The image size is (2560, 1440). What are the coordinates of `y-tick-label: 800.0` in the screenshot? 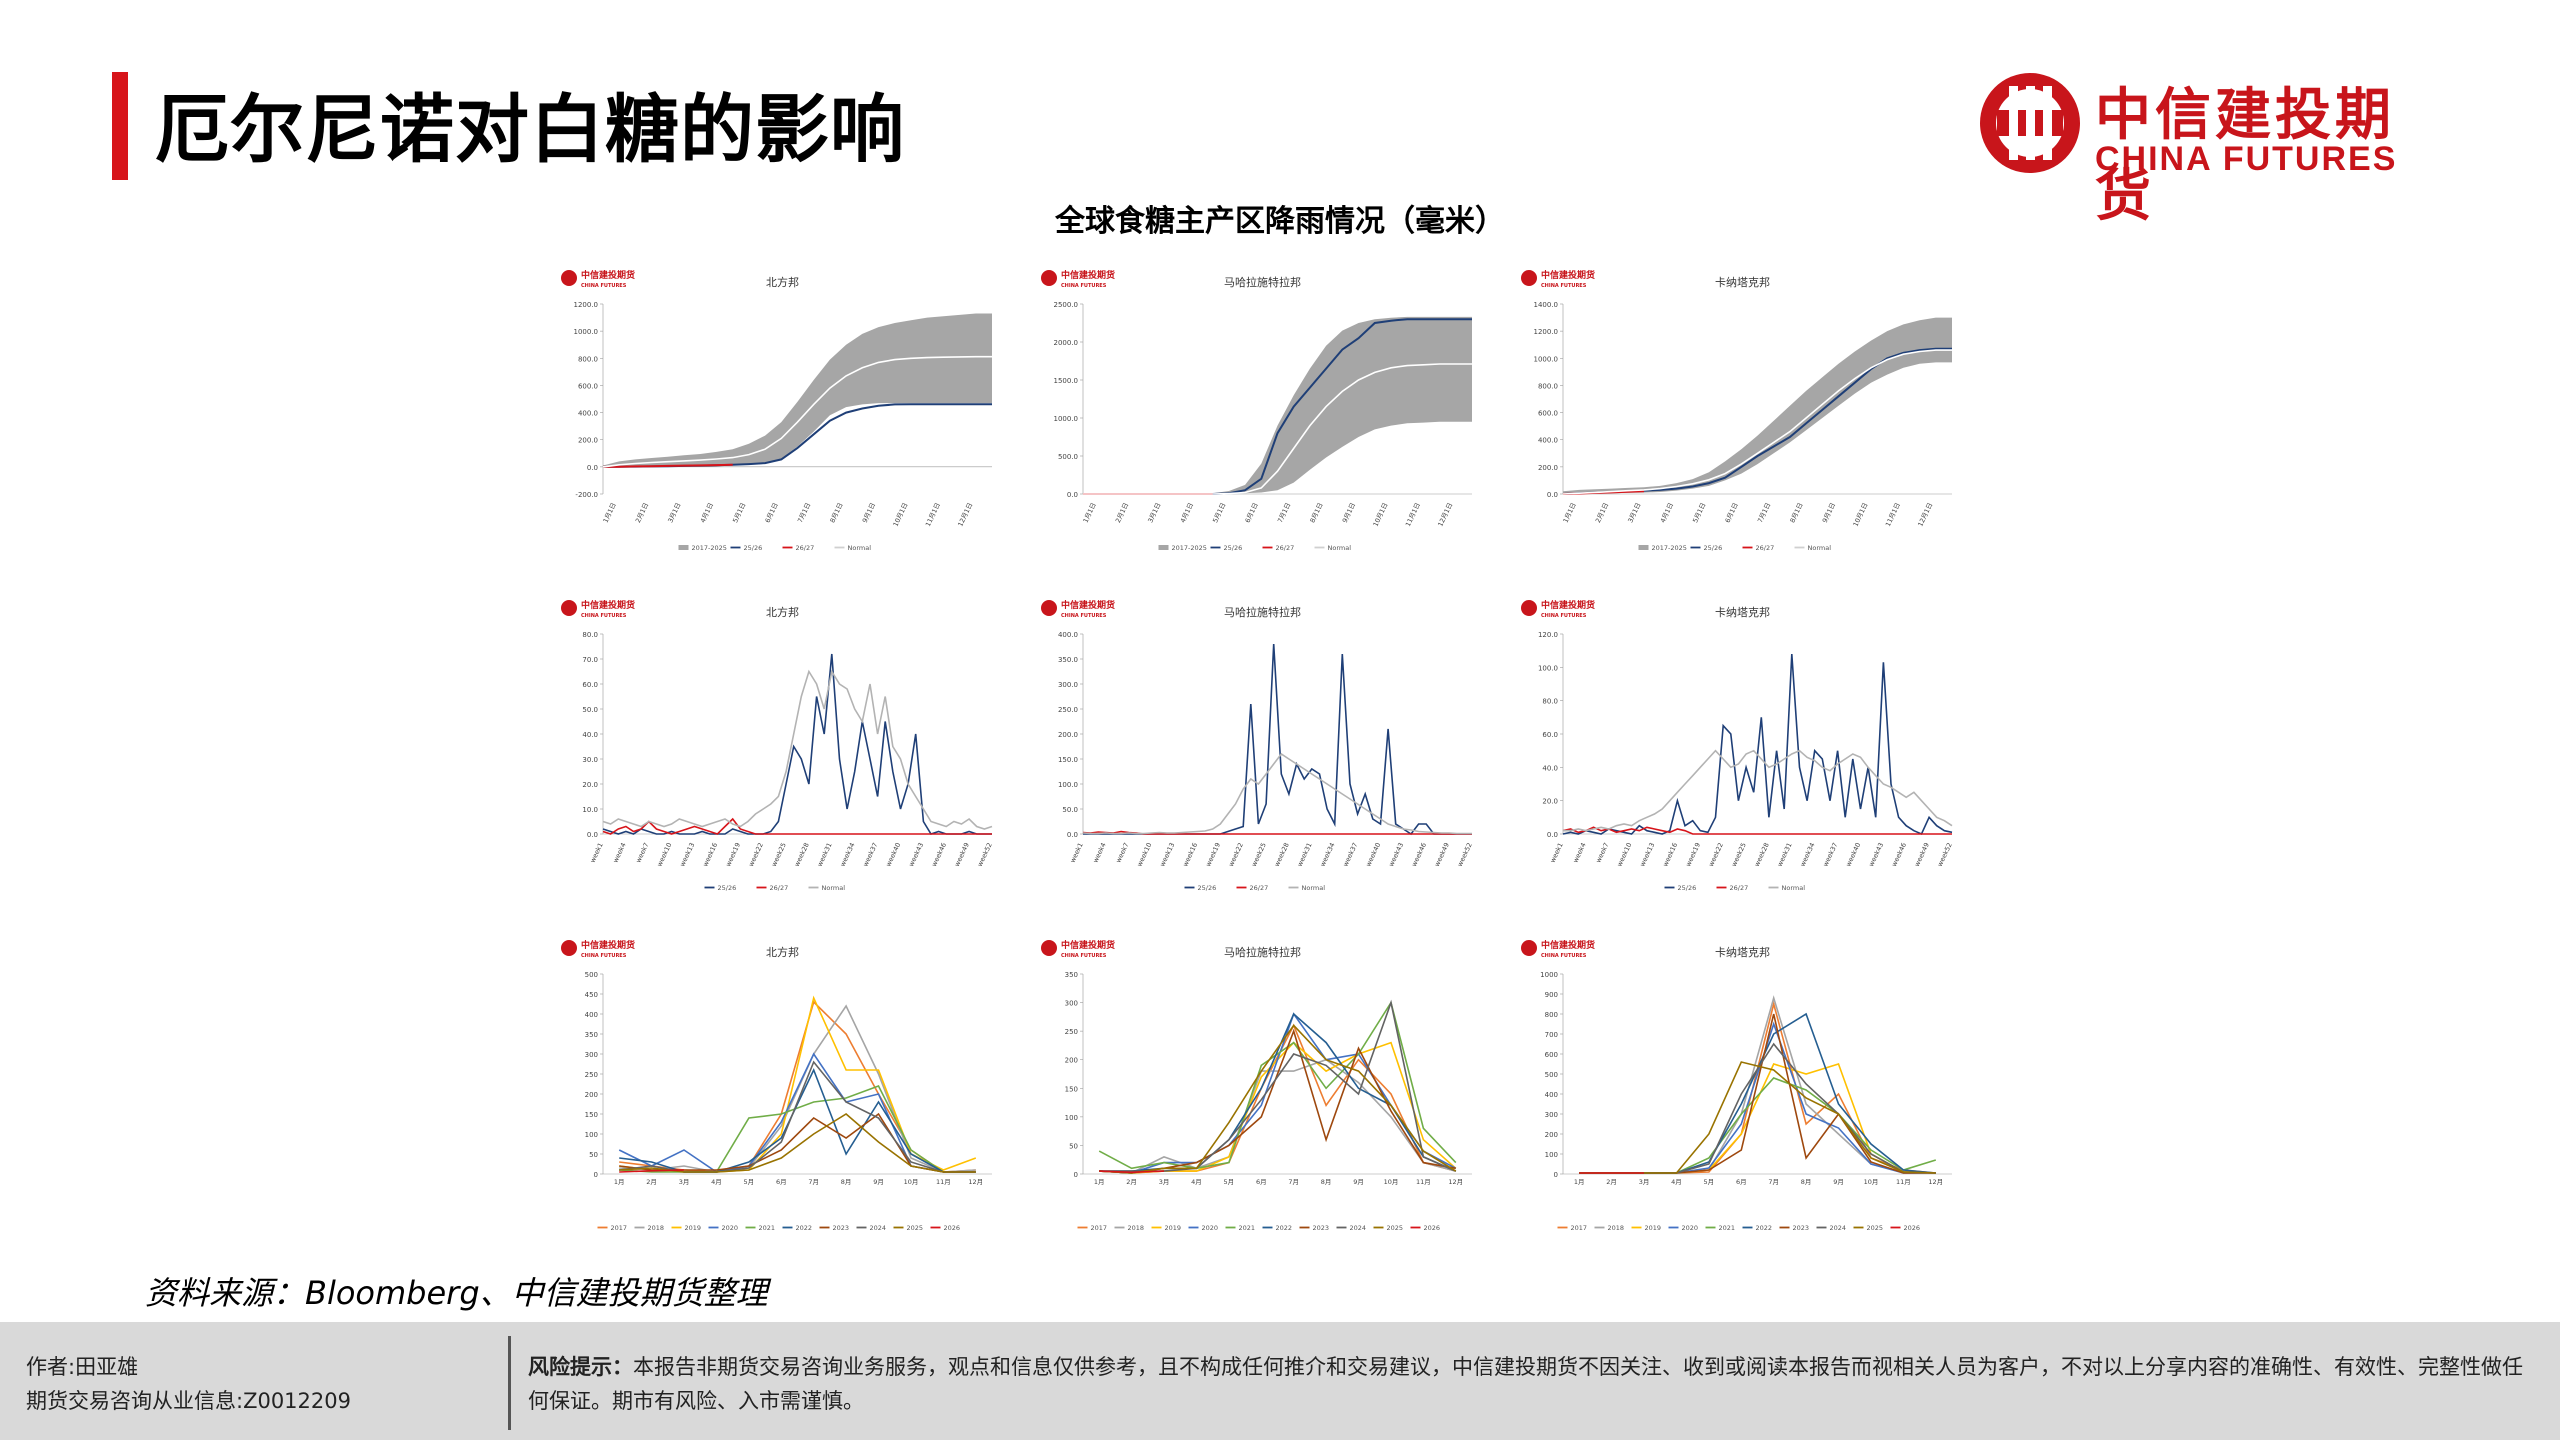 It's located at (1548, 386).